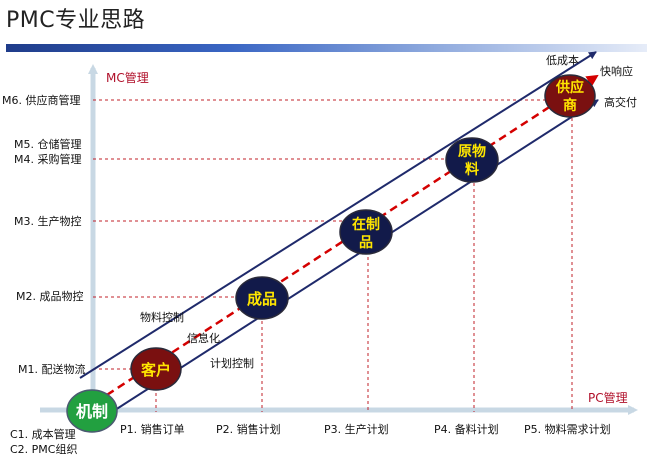 The image size is (647, 460). I want to click on node-customer-text: 客户, so click(155, 370).